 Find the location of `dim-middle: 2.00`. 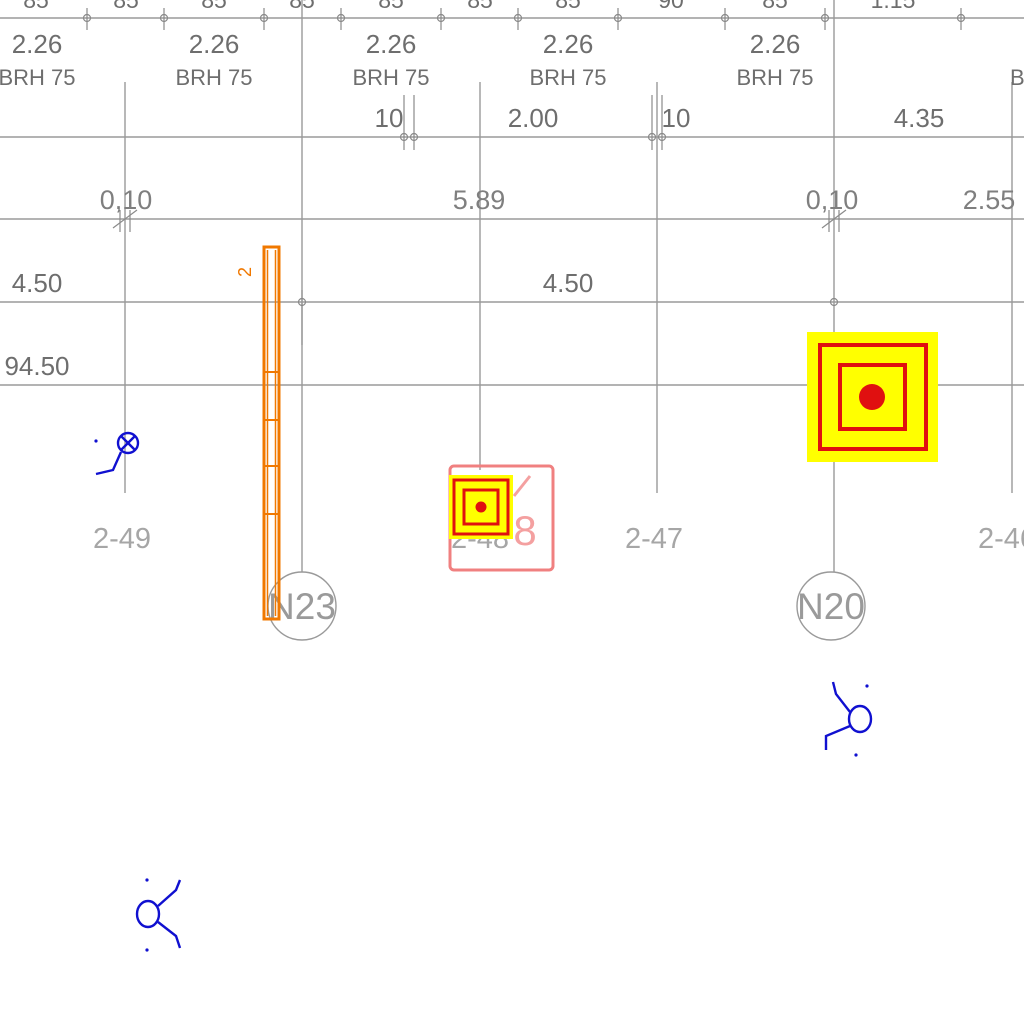

dim-middle: 2.00 is located at coordinates (533, 118).